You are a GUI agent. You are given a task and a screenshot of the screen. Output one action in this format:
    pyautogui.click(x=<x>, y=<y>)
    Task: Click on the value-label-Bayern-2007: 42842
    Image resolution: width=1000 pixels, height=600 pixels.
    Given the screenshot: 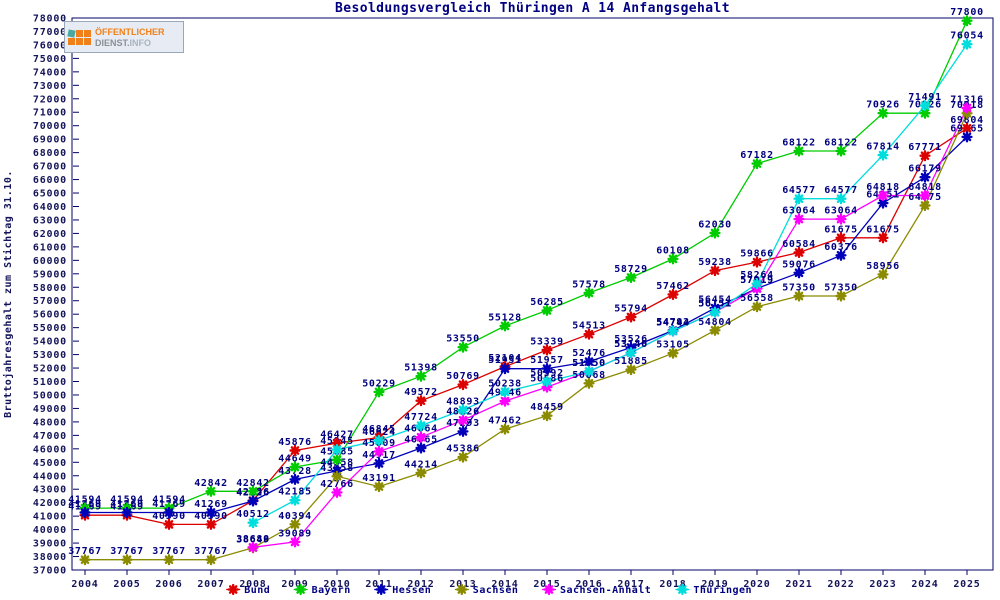 What is the action you would take?
    pyautogui.click(x=211, y=483)
    